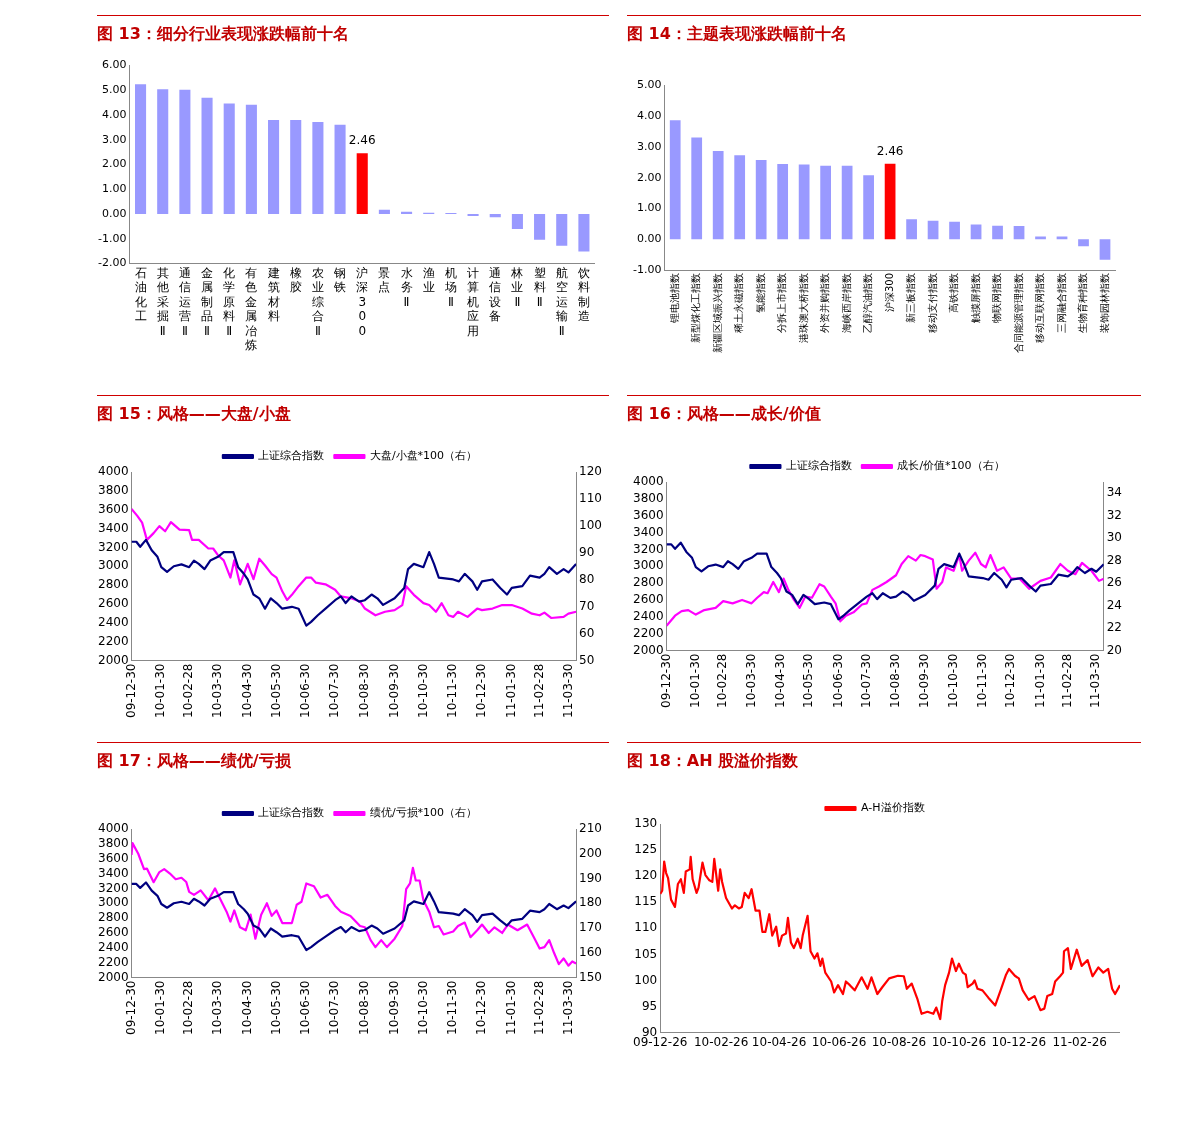 This screenshot has width=1191, height=1122. Describe the element at coordinates (1114, 604) in the screenshot. I see `y2-tick-label: 24` at that location.